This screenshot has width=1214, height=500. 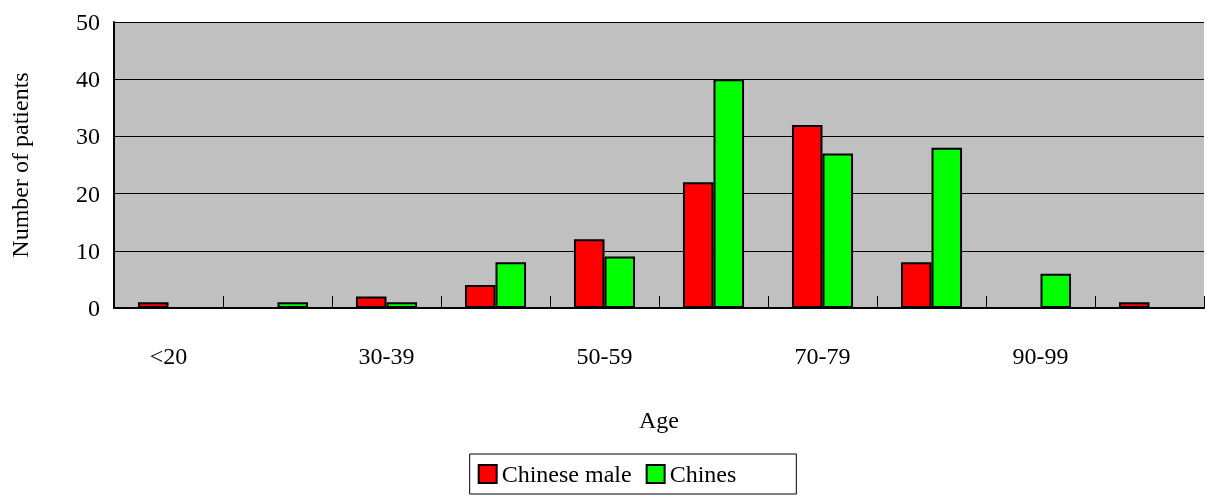 What do you see at coordinates (88, 22) in the screenshot?
I see `y-tick-label: 50` at bounding box center [88, 22].